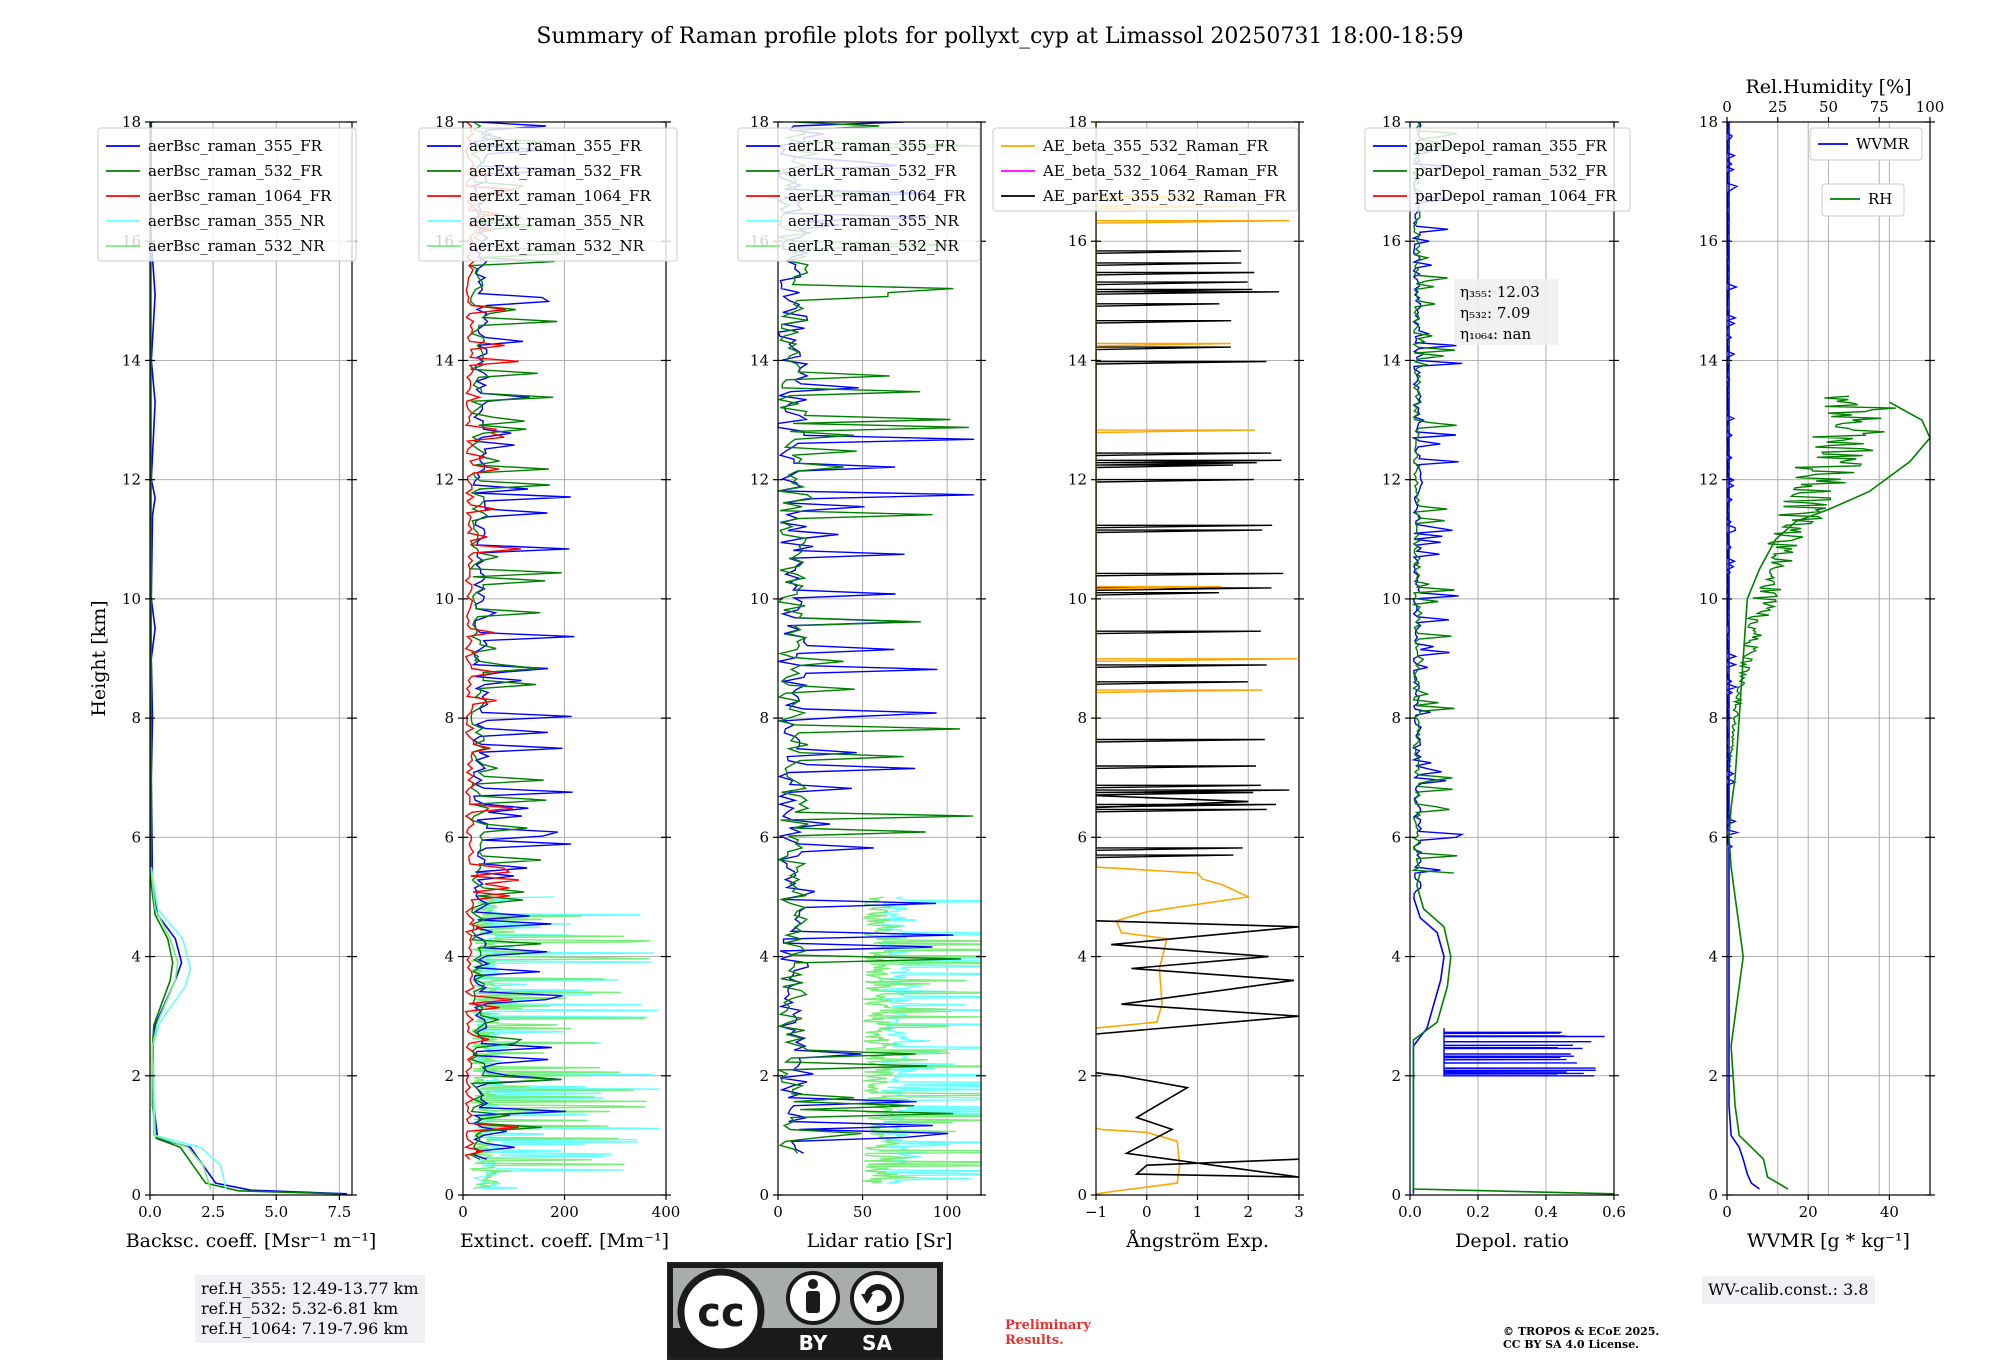 The height and width of the screenshot is (1362, 2000). I want to click on series-AE_parExt_355_532_Raman_FR_c, so click(1172, 801).